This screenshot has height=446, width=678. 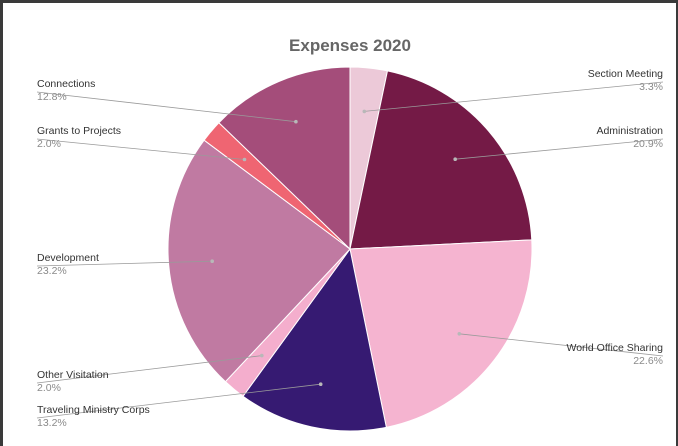 I want to click on leader-line-development, so click(x=124, y=263).